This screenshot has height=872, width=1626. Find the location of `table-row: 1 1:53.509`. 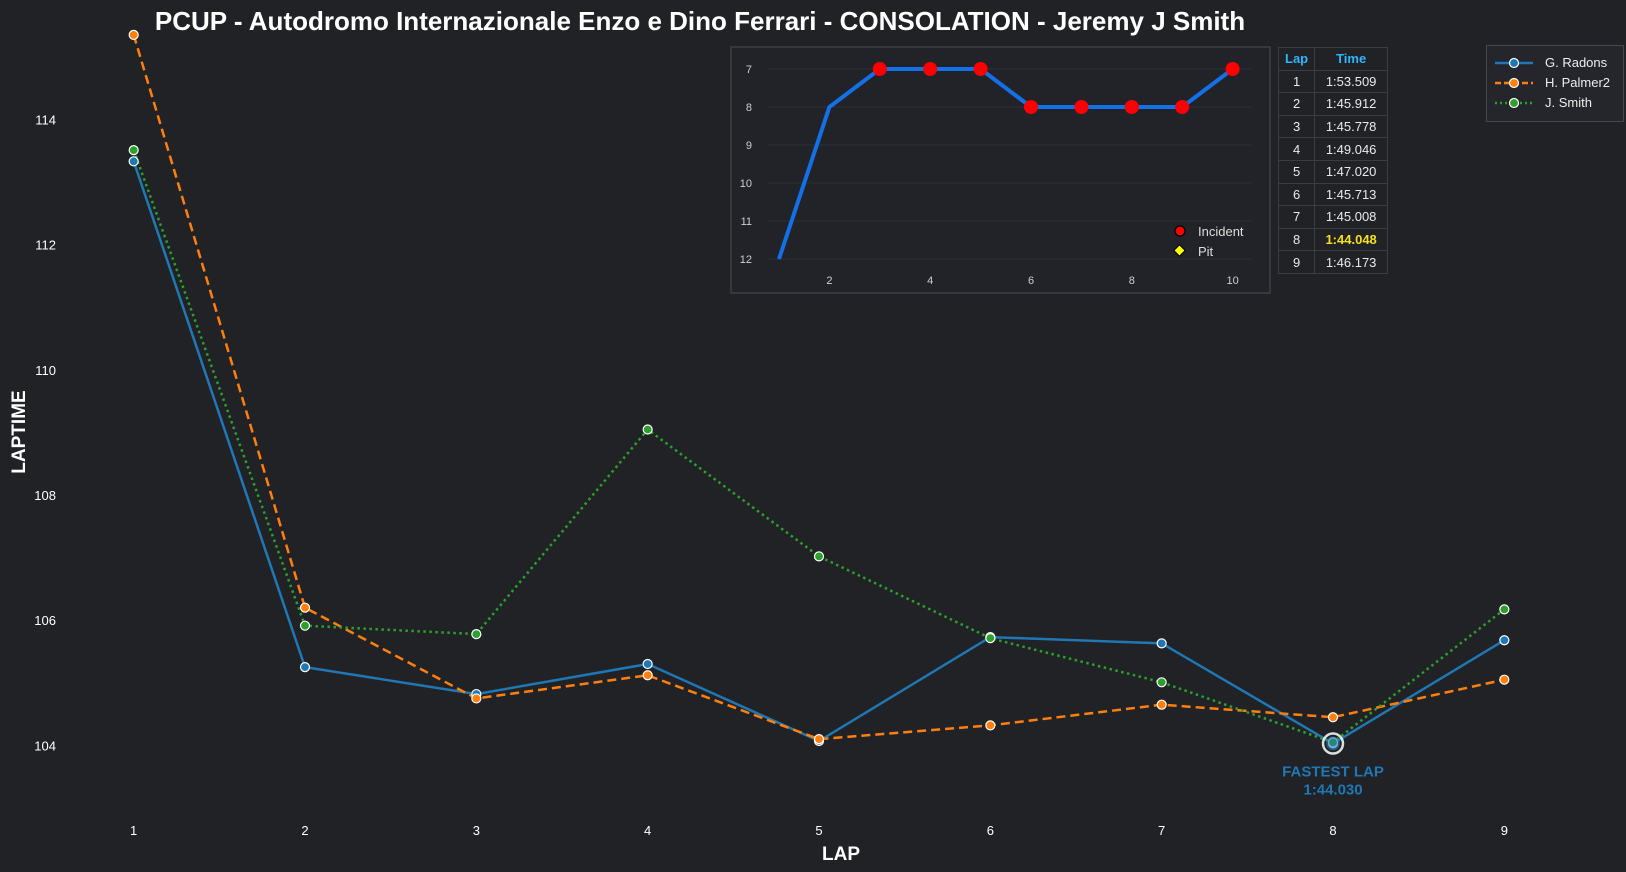

table-row: 1 1:53.509 is located at coordinates (1333, 81).